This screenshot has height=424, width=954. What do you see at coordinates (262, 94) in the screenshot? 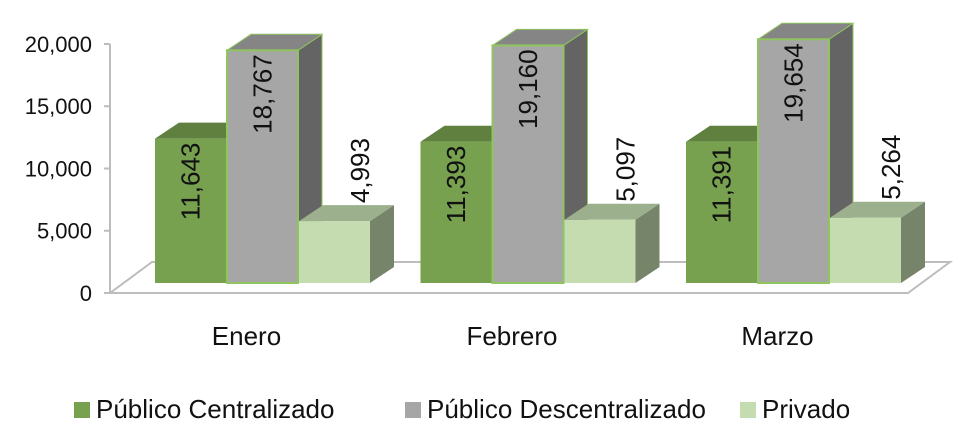
I see `value-label: 18,767` at bounding box center [262, 94].